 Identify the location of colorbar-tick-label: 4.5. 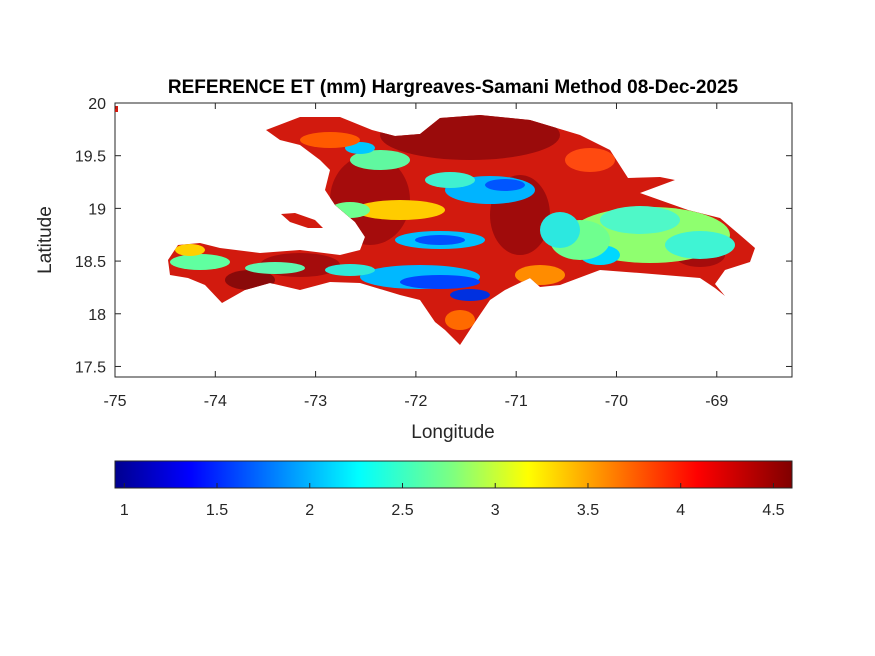
(773, 510).